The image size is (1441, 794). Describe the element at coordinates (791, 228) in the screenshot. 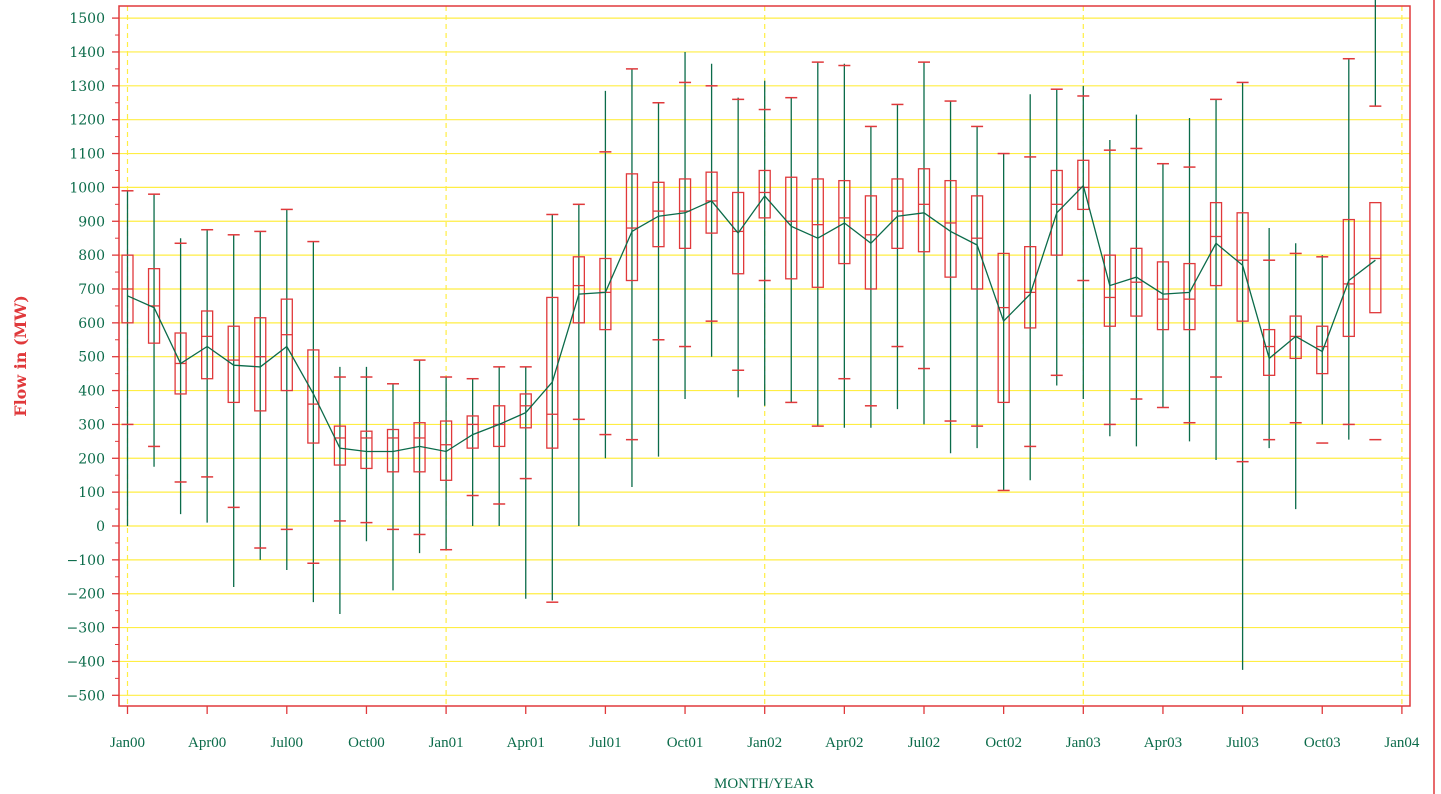

I see `box-Feb02` at that location.